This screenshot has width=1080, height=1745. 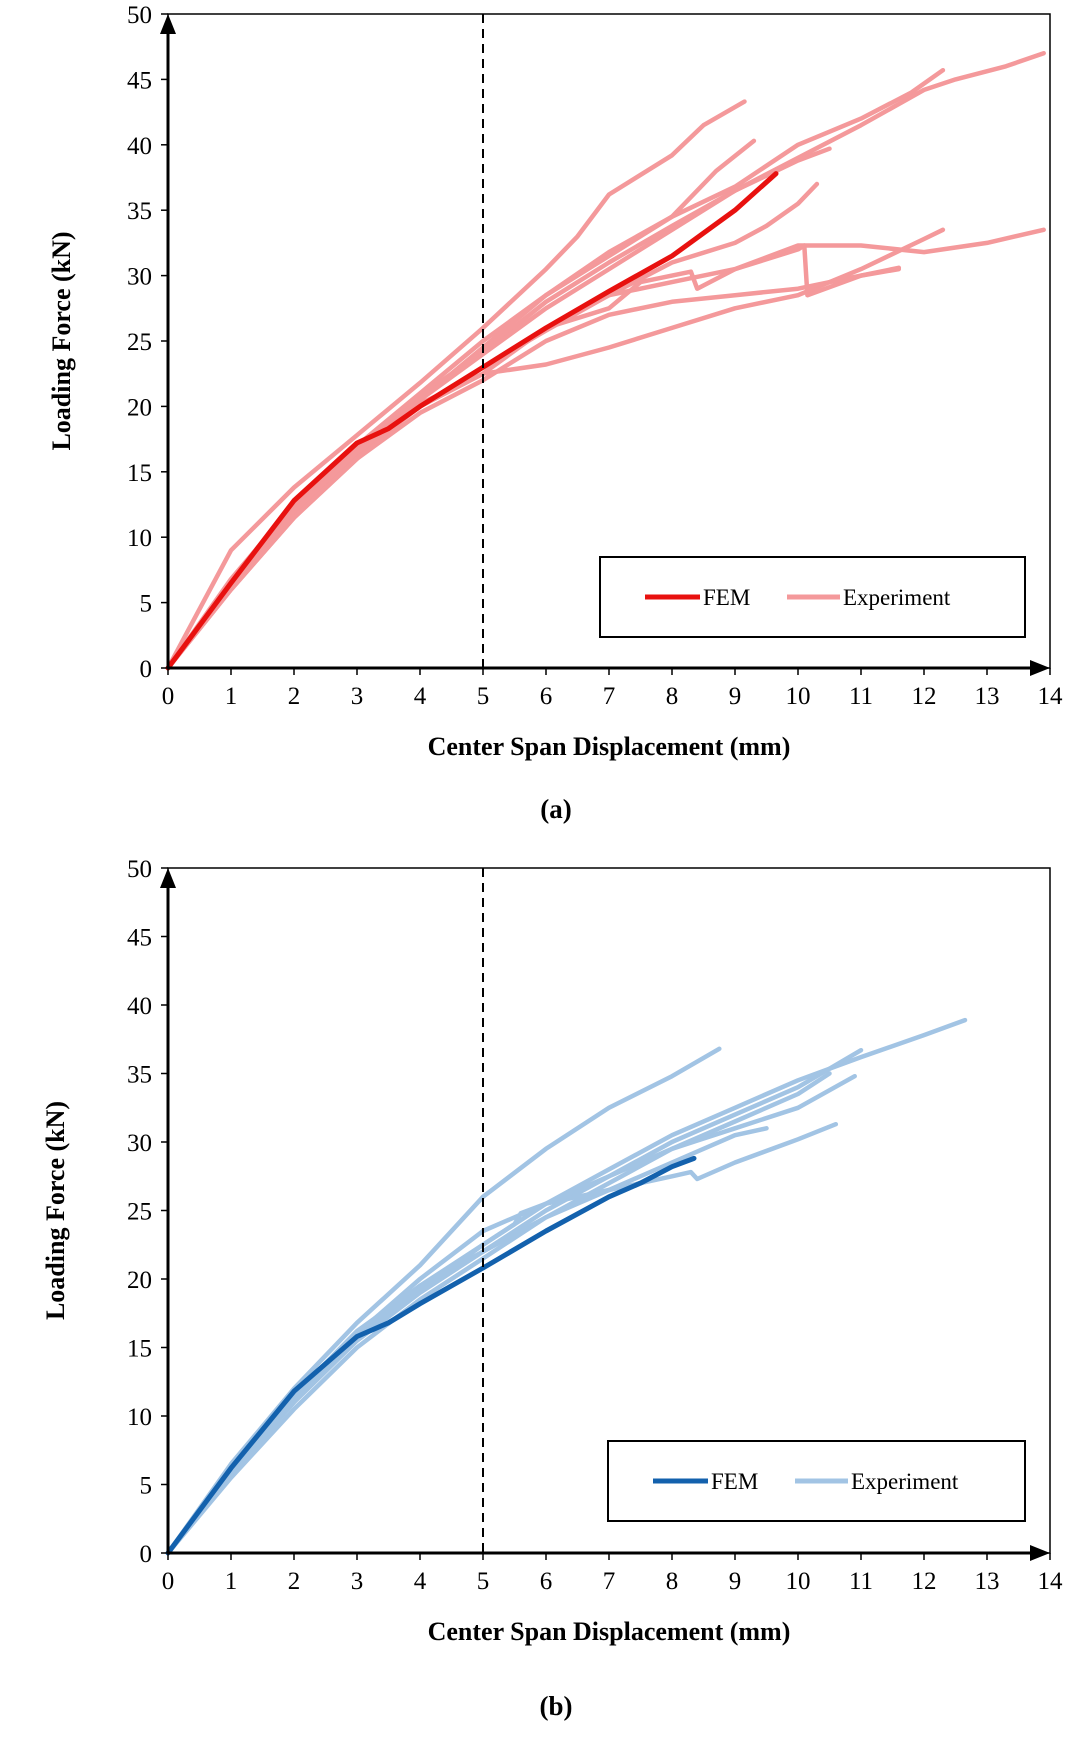 I want to click on fem-series-line, so click(x=431, y=1355).